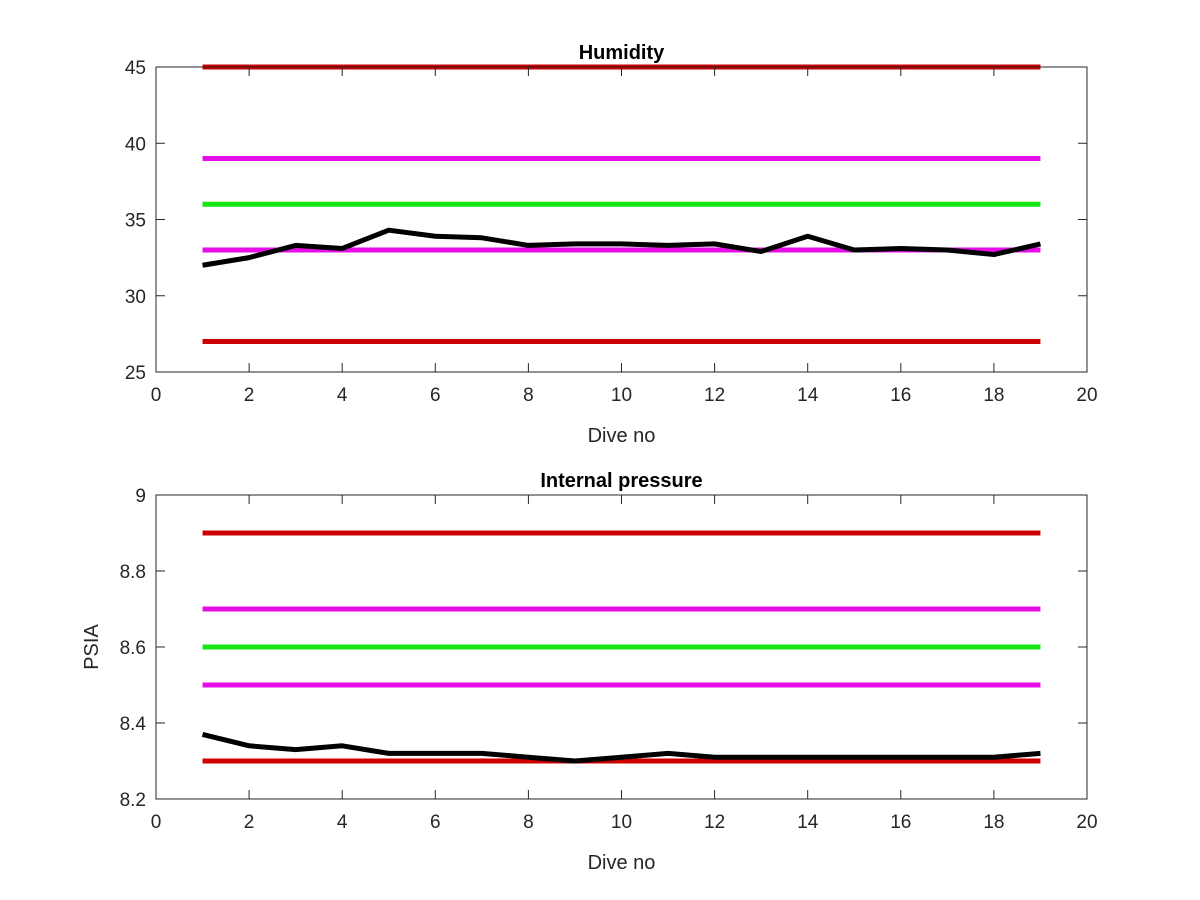 The height and width of the screenshot is (900, 1200). What do you see at coordinates (621, 481) in the screenshot?
I see `chart-title: Internal pressure` at bounding box center [621, 481].